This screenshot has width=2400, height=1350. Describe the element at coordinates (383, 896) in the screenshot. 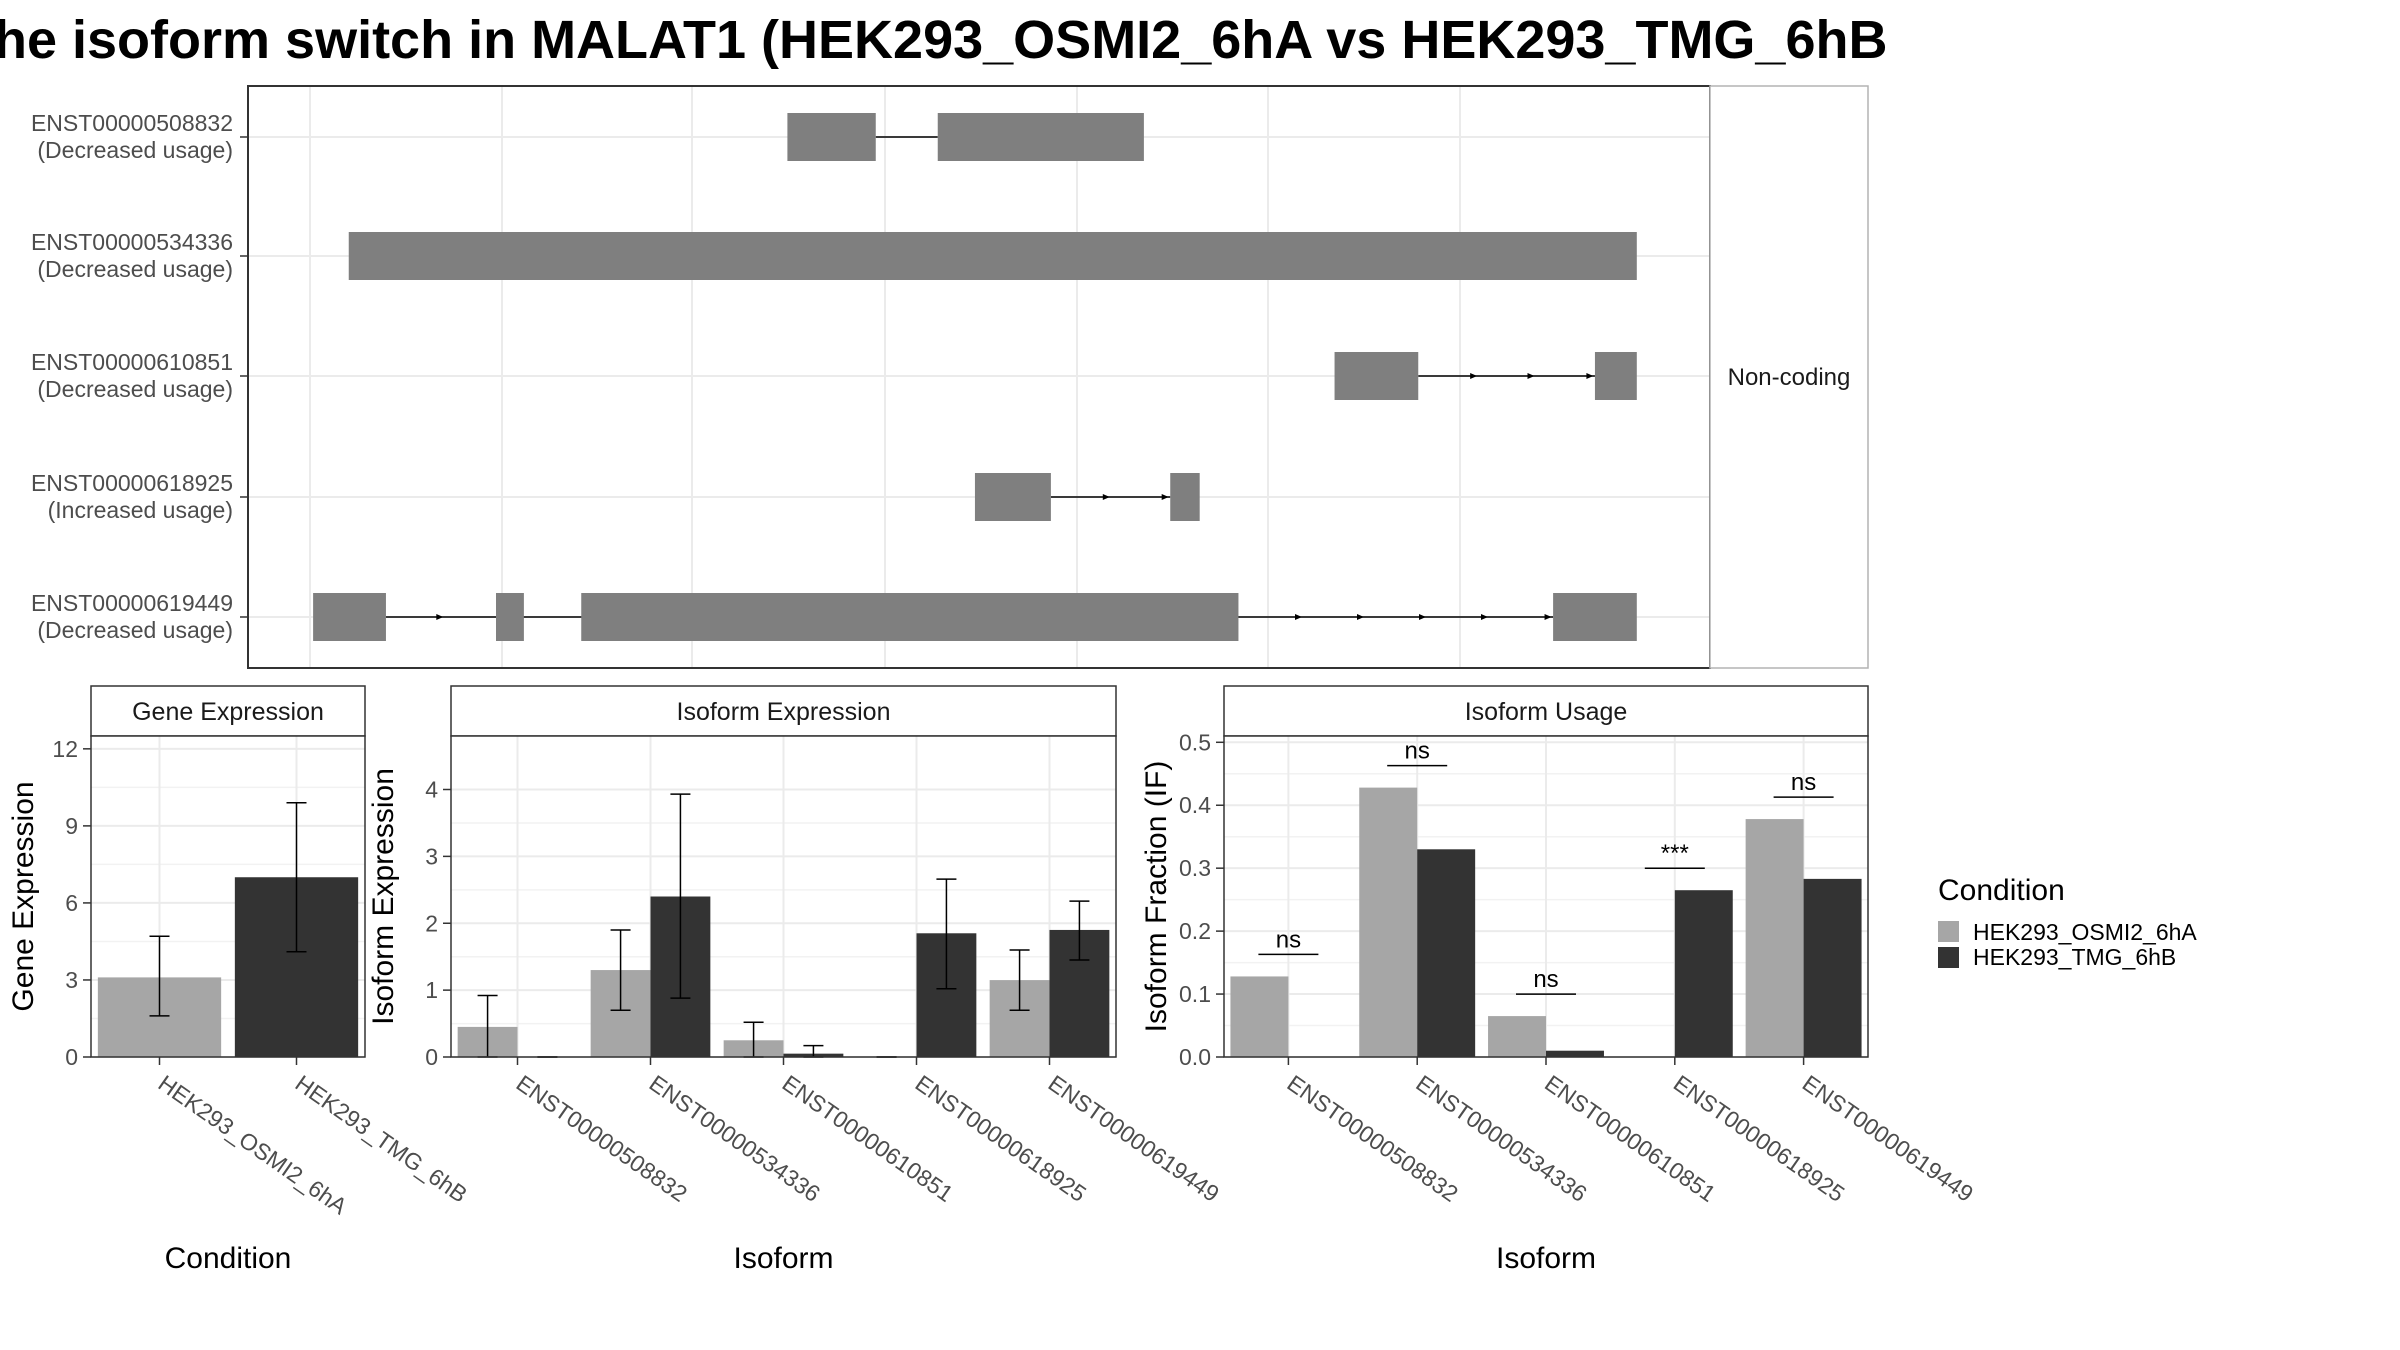

I see `y-axis-title: Isoform Expression` at that location.